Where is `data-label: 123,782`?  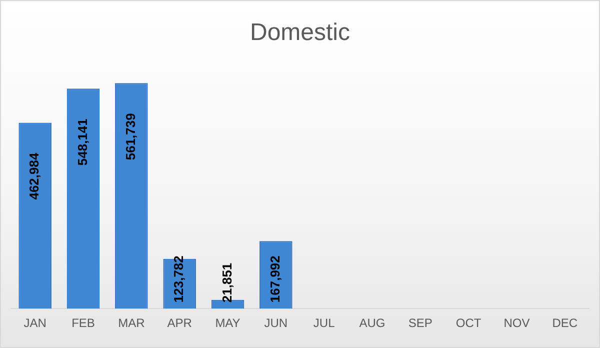
data-label: 123,782 is located at coordinates (178, 279).